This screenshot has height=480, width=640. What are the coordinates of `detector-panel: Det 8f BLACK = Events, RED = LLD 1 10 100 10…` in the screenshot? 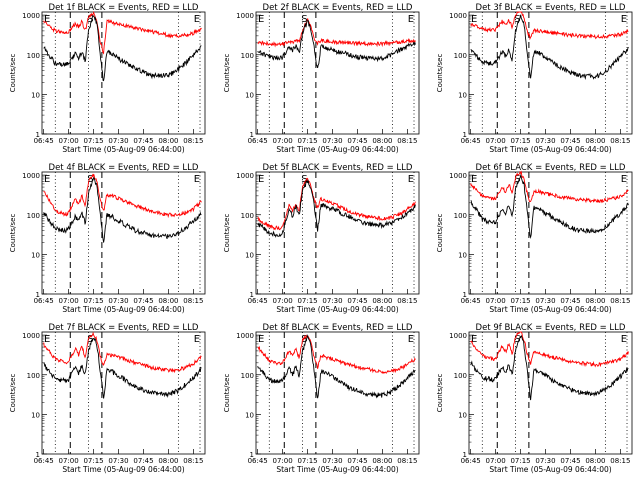 It's located at (321, 398).